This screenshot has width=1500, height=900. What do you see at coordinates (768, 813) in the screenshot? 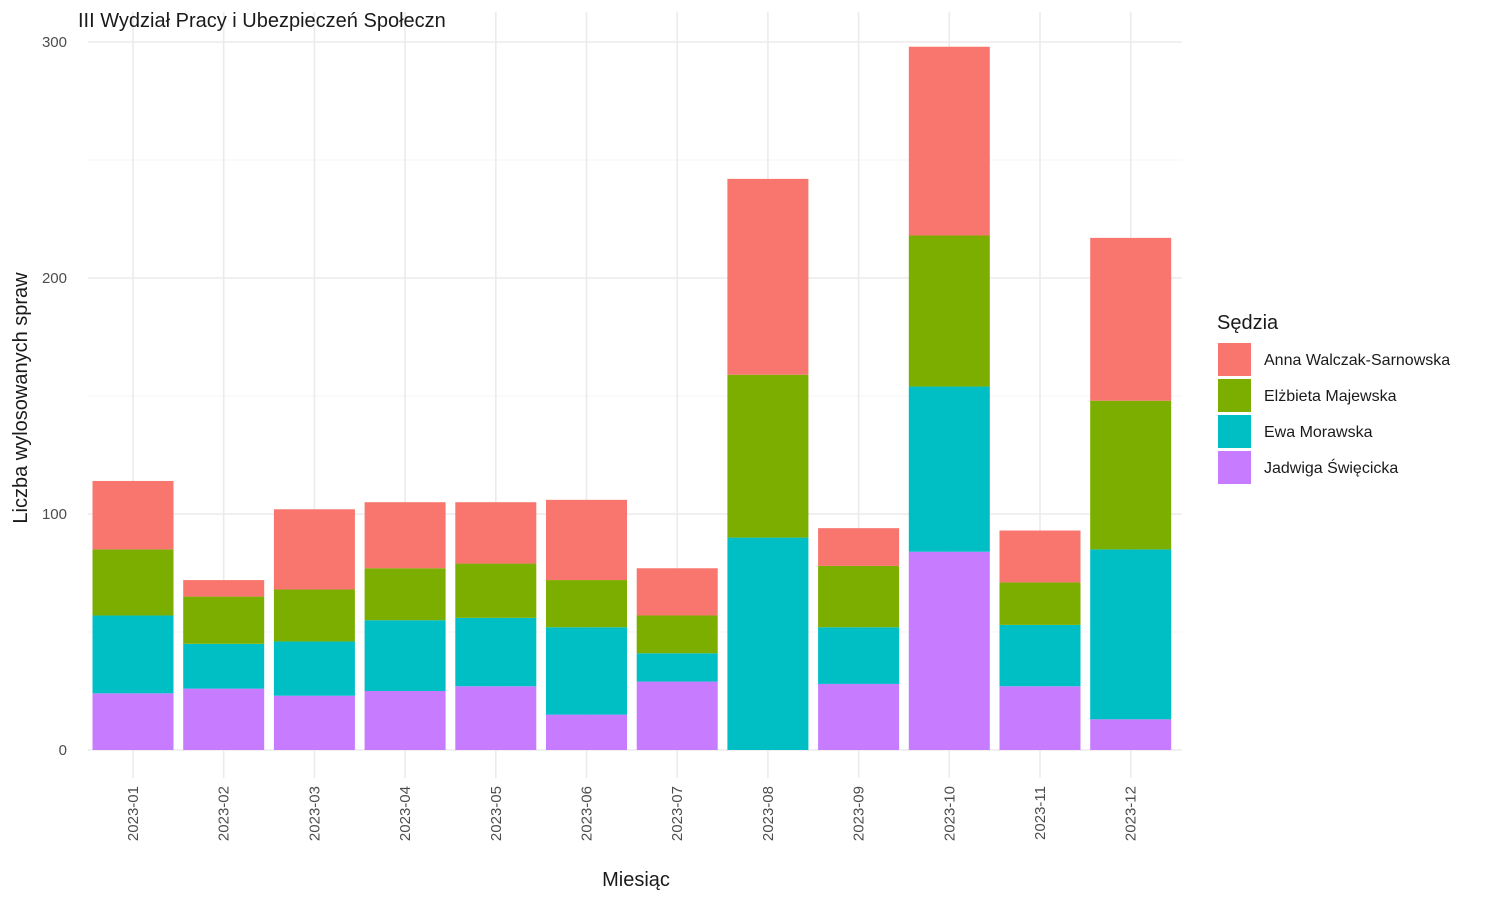
I see `x-tick-label: 2023-08` at bounding box center [768, 813].